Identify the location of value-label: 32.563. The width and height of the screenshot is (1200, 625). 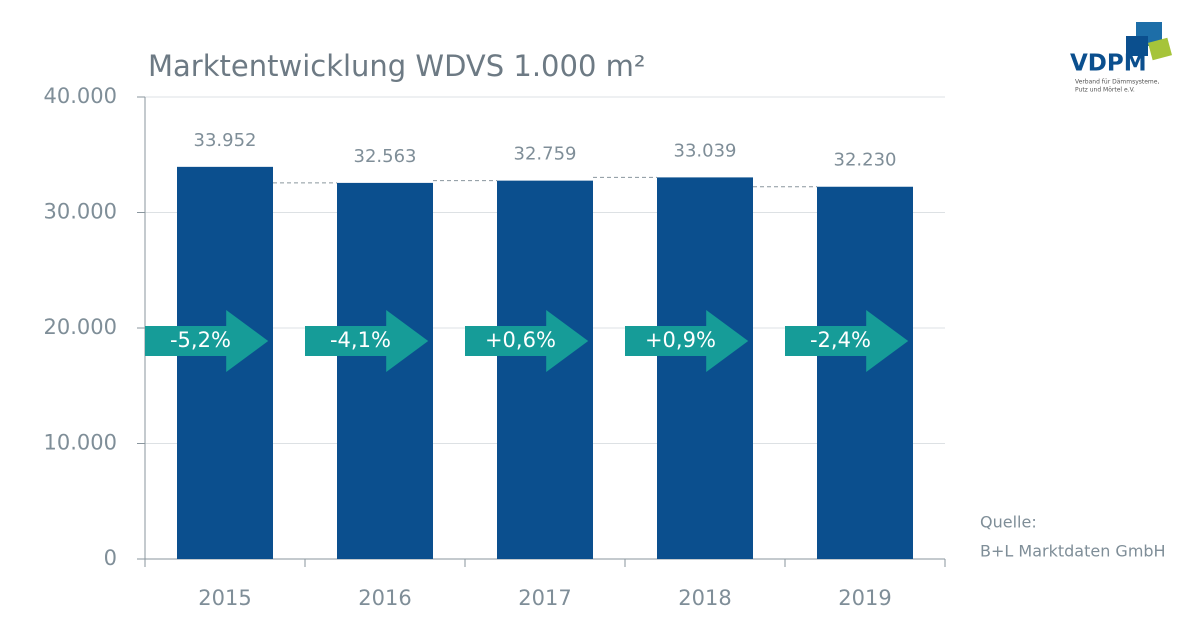
(385, 156).